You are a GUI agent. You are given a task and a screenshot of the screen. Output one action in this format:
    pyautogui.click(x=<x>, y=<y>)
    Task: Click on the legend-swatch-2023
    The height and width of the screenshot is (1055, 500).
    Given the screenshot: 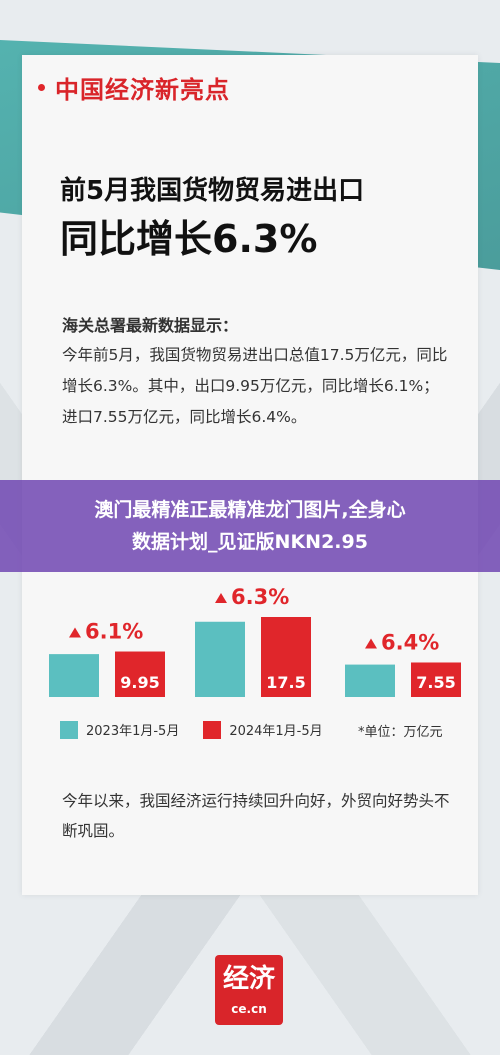 What is the action you would take?
    pyautogui.click(x=69, y=729)
    